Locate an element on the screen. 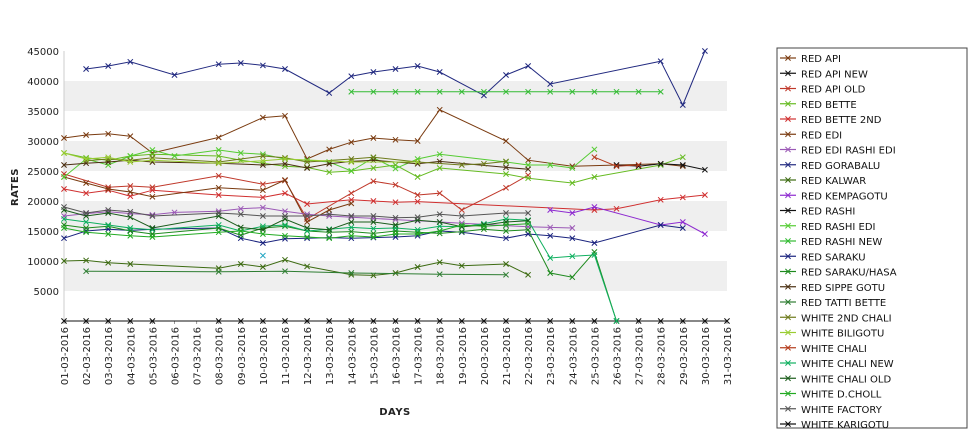 This screenshot has height=429, width=975. legend-entry: RED SARAKU is located at coordinates (833, 257).